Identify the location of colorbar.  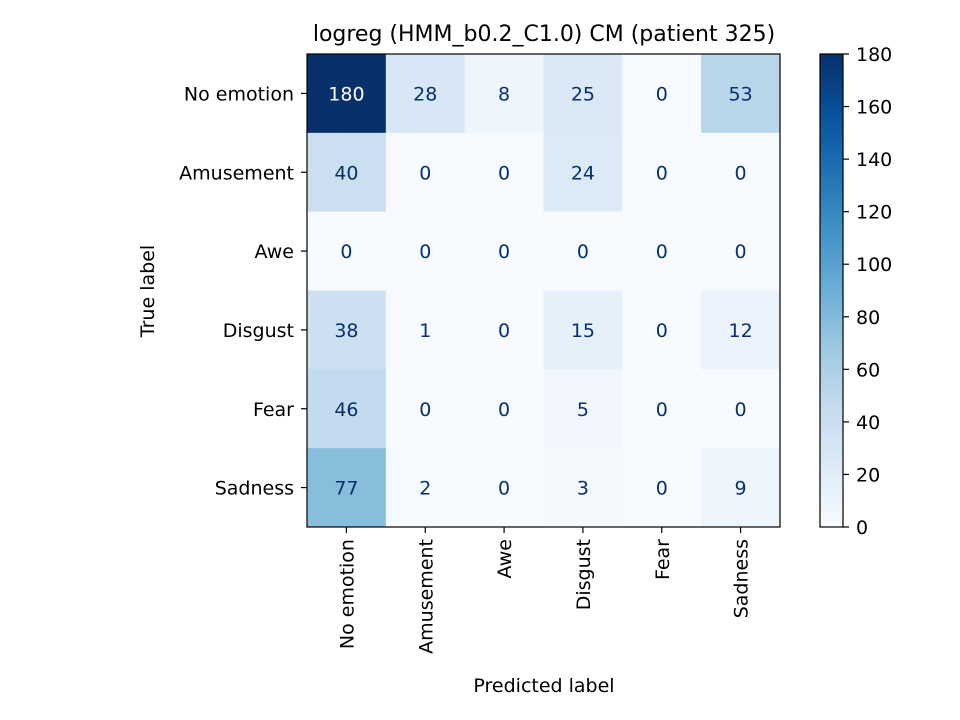
(831, 290).